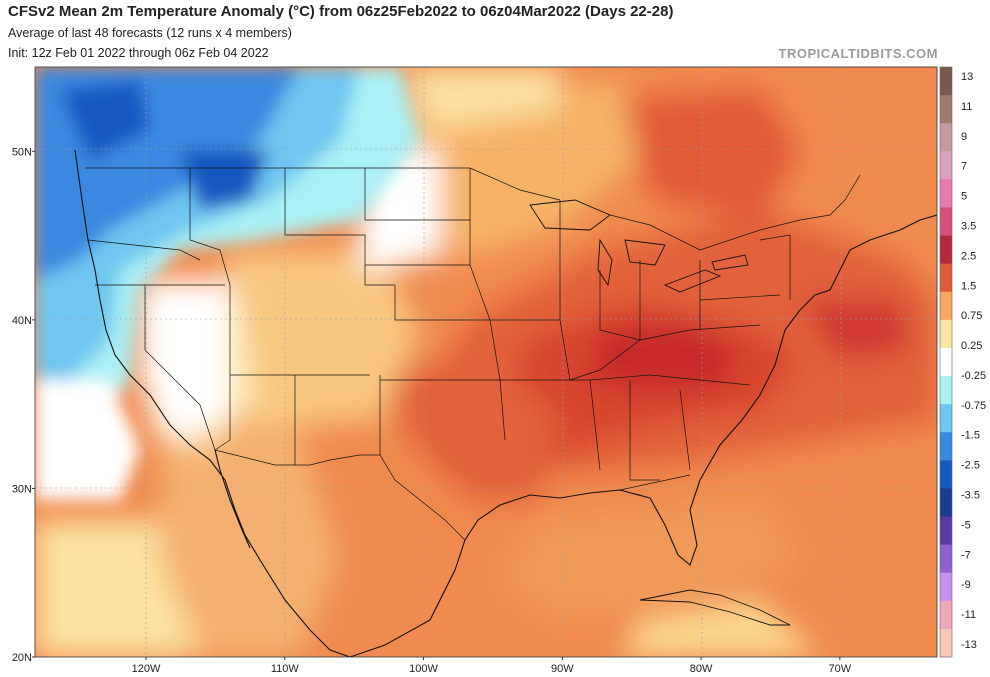 This screenshot has height=677, width=990. I want to click on colorbar-label: 7, so click(964, 167).